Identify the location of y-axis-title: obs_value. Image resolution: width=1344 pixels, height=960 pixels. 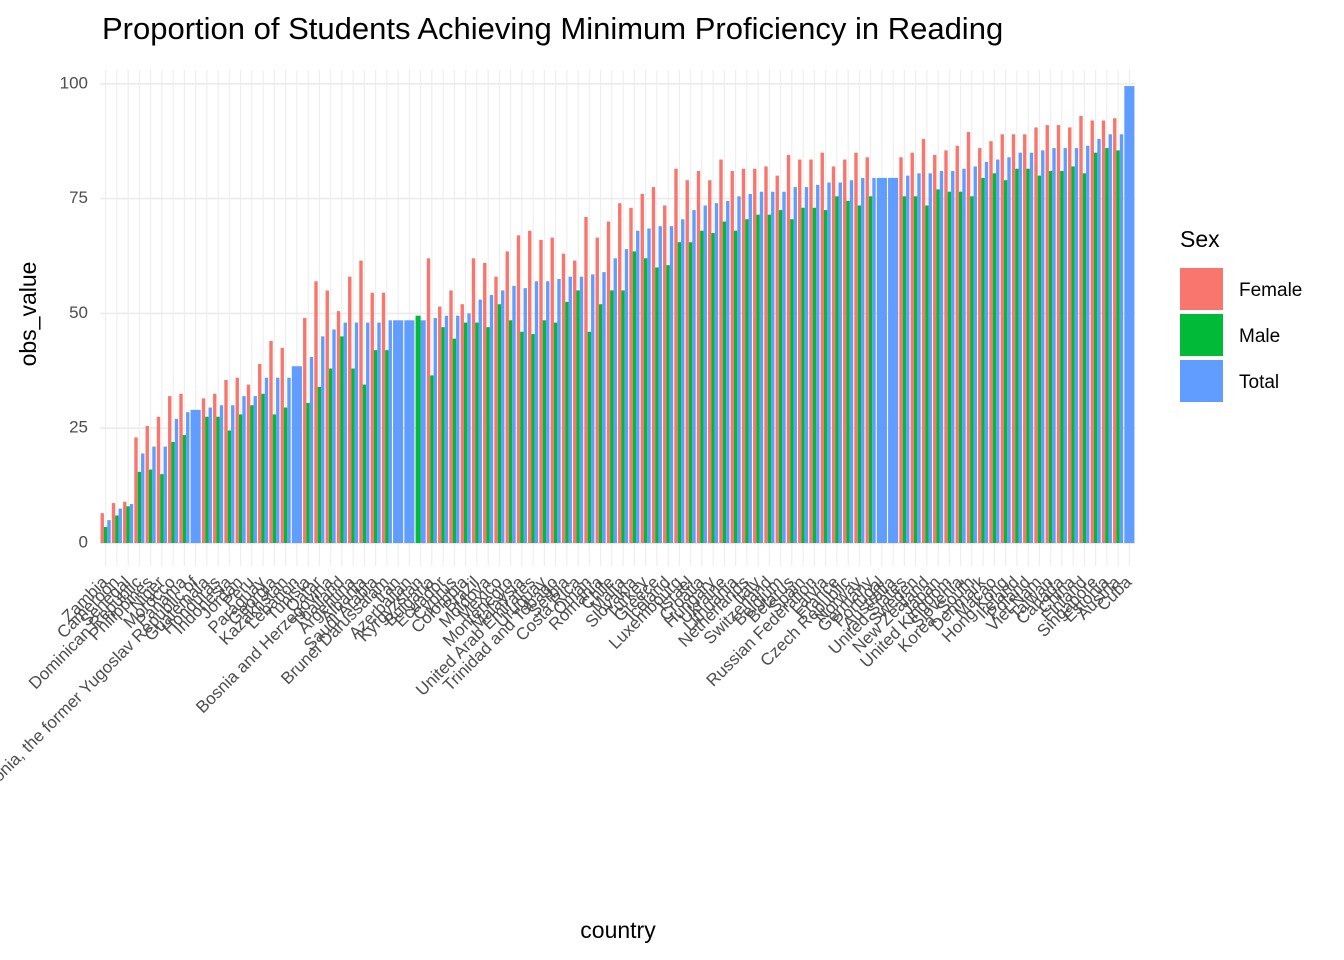
(28, 314).